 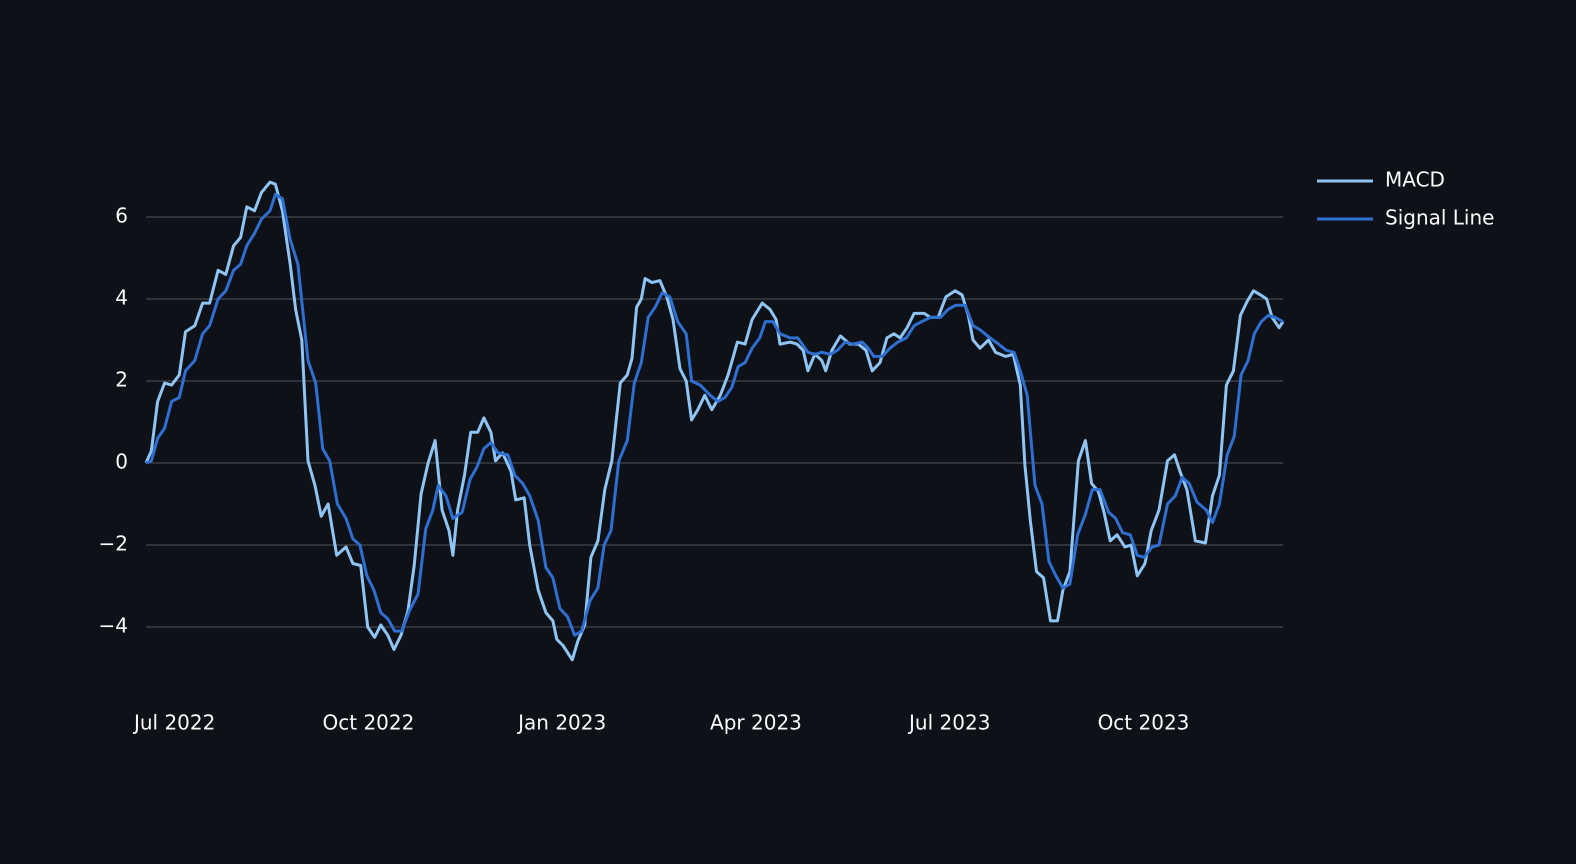 I want to click on legend-label: Signal Line, so click(x=1439, y=218).